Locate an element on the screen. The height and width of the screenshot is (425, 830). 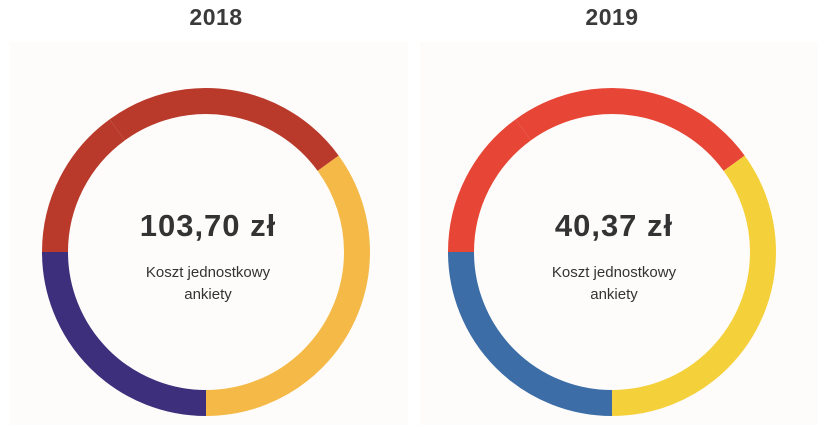
center-label-2018: Koszt jednostkowy ankiety is located at coordinates (208, 283).